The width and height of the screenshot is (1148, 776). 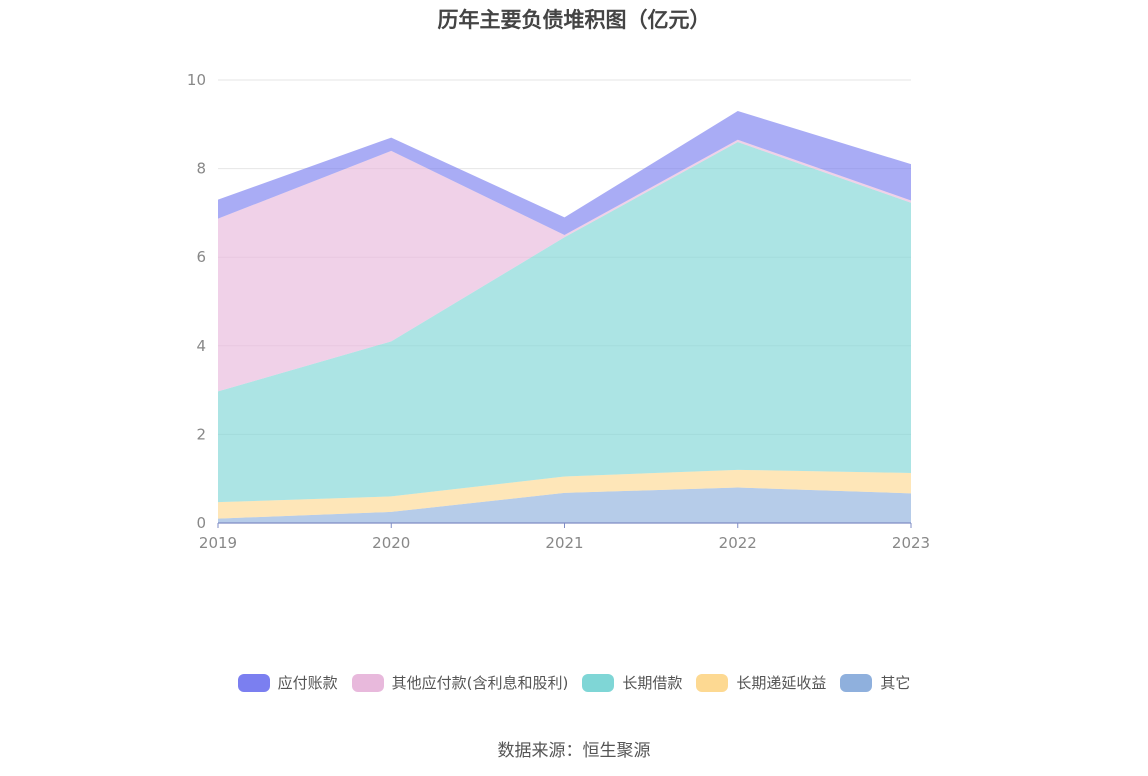 What do you see at coordinates (564, 543) in the screenshot?
I see `x-tick-label: 2021` at bounding box center [564, 543].